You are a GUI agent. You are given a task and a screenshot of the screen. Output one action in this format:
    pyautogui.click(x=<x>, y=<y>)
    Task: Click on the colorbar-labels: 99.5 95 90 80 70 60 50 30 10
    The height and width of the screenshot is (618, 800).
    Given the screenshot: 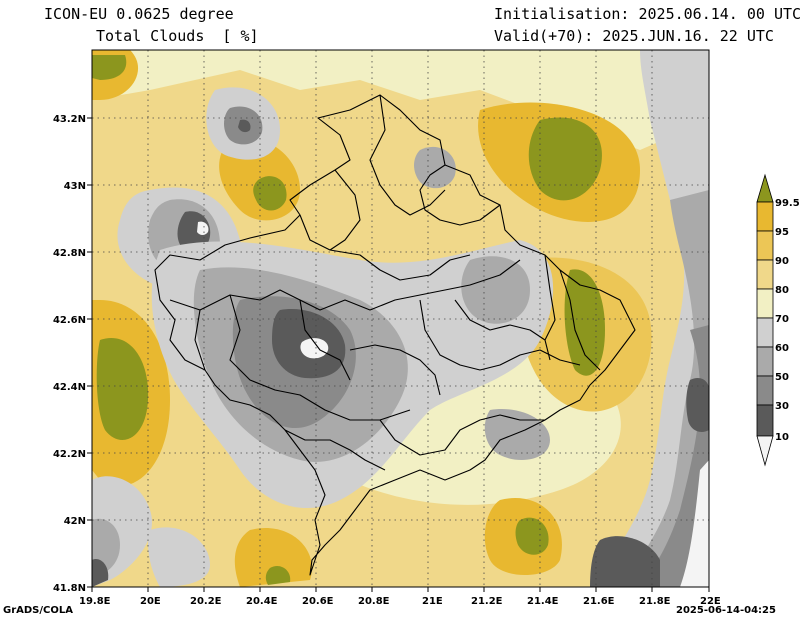 What is the action you would take?
    pyautogui.click(x=787, y=320)
    